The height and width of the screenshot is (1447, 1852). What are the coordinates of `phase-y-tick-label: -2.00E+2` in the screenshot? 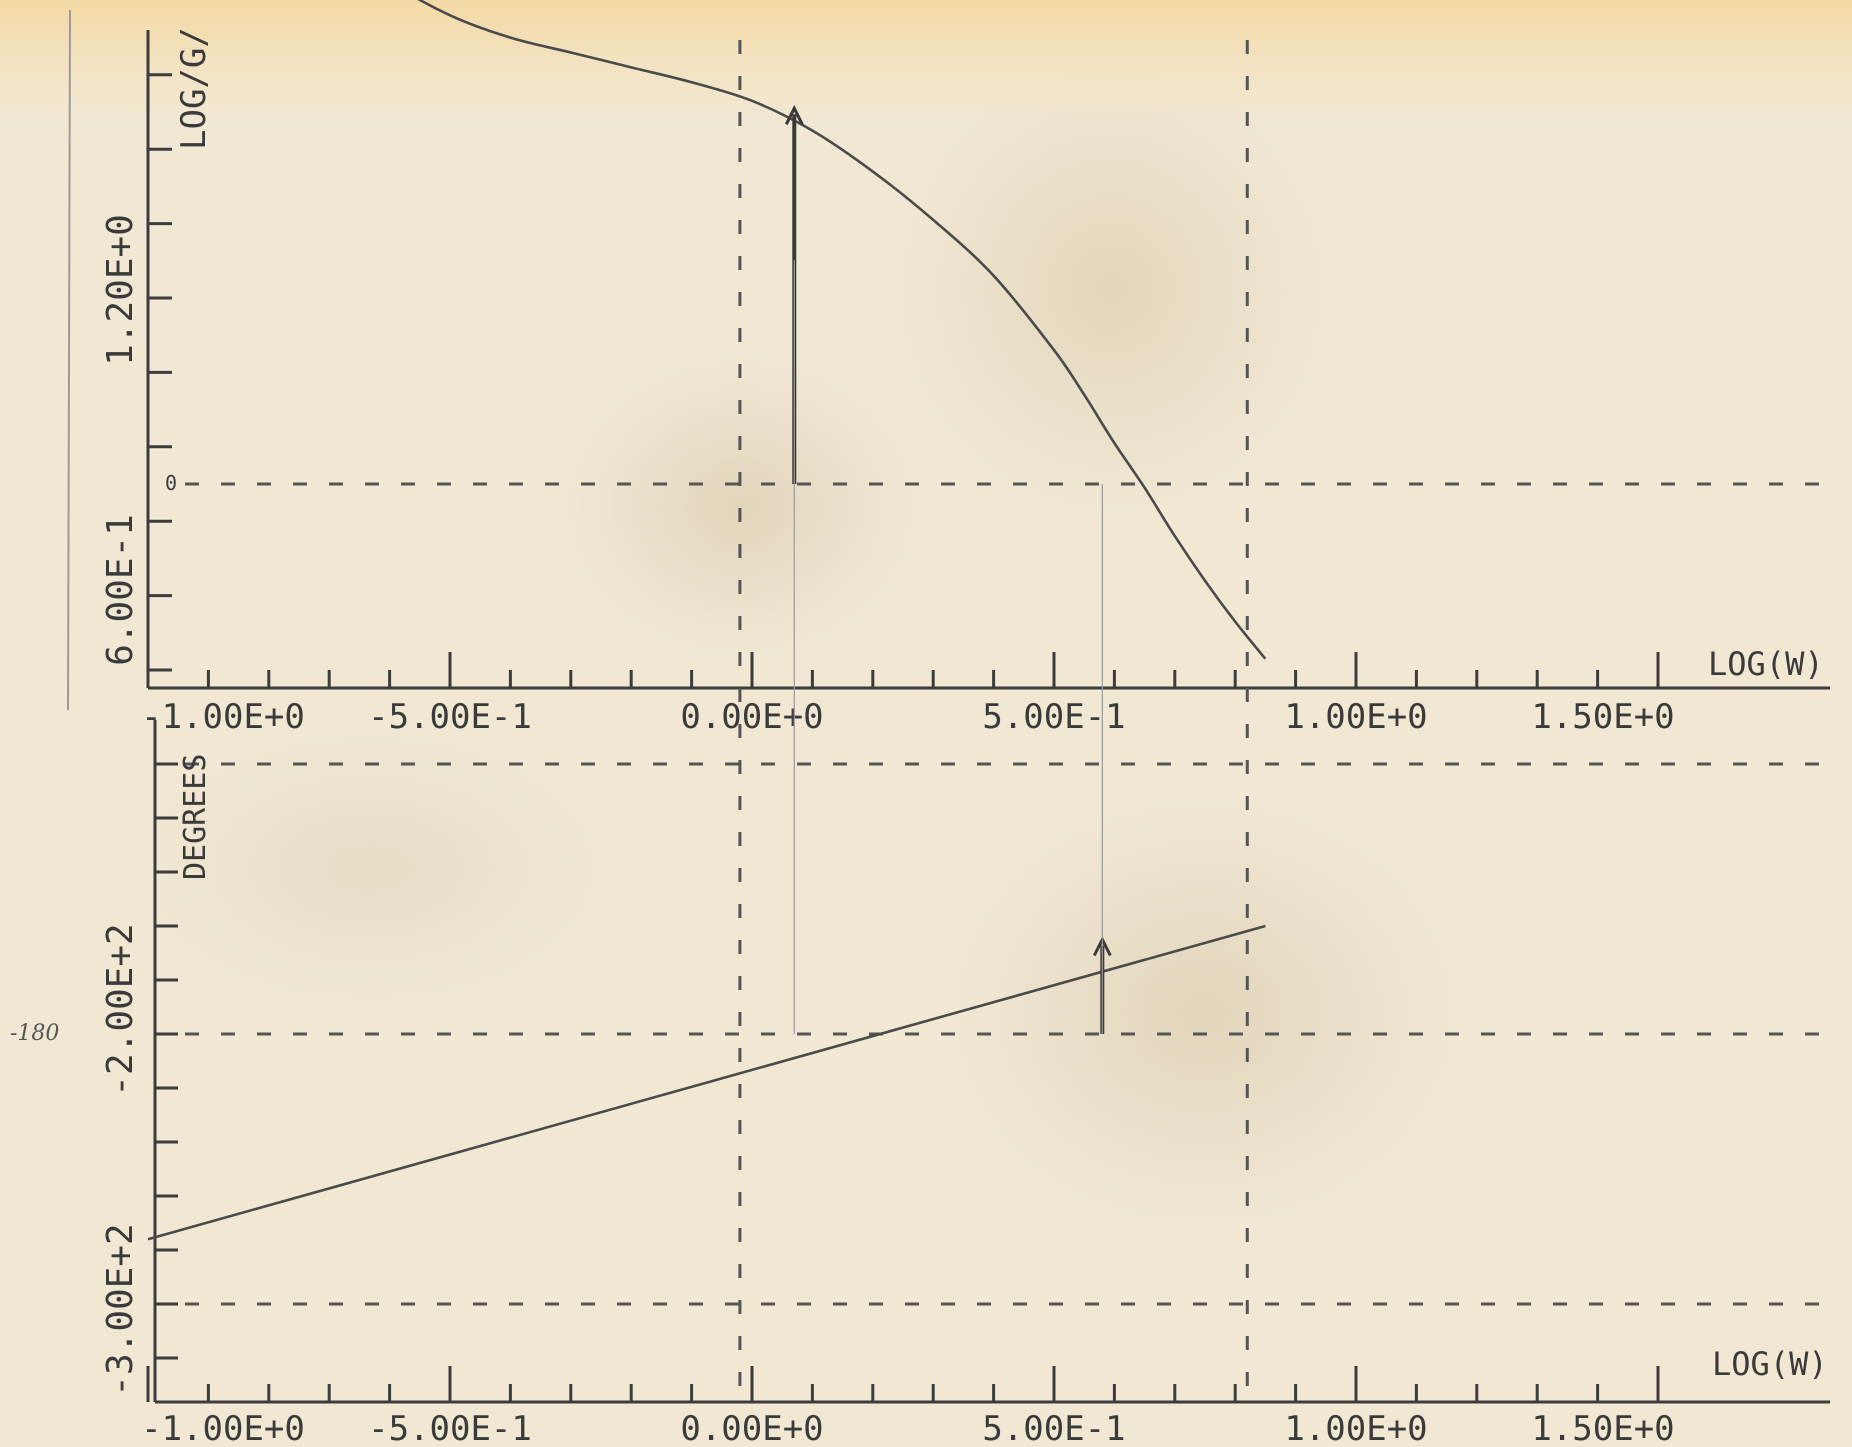 It's located at (120, 1009).